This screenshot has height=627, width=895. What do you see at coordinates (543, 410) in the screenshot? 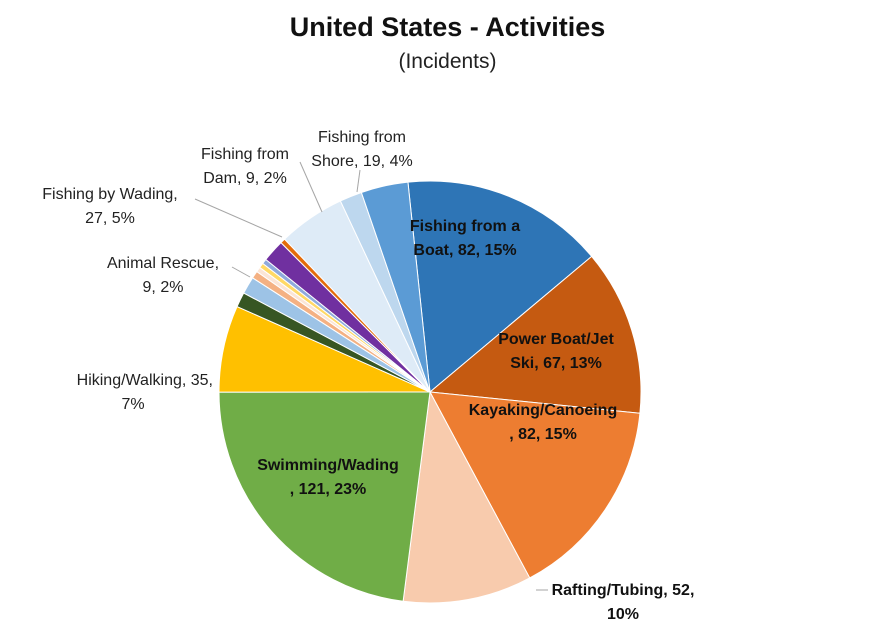
I see `data-label-kayaking-canoeing-line-1: Kayaking/Canoeing` at bounding box center [543, 410].